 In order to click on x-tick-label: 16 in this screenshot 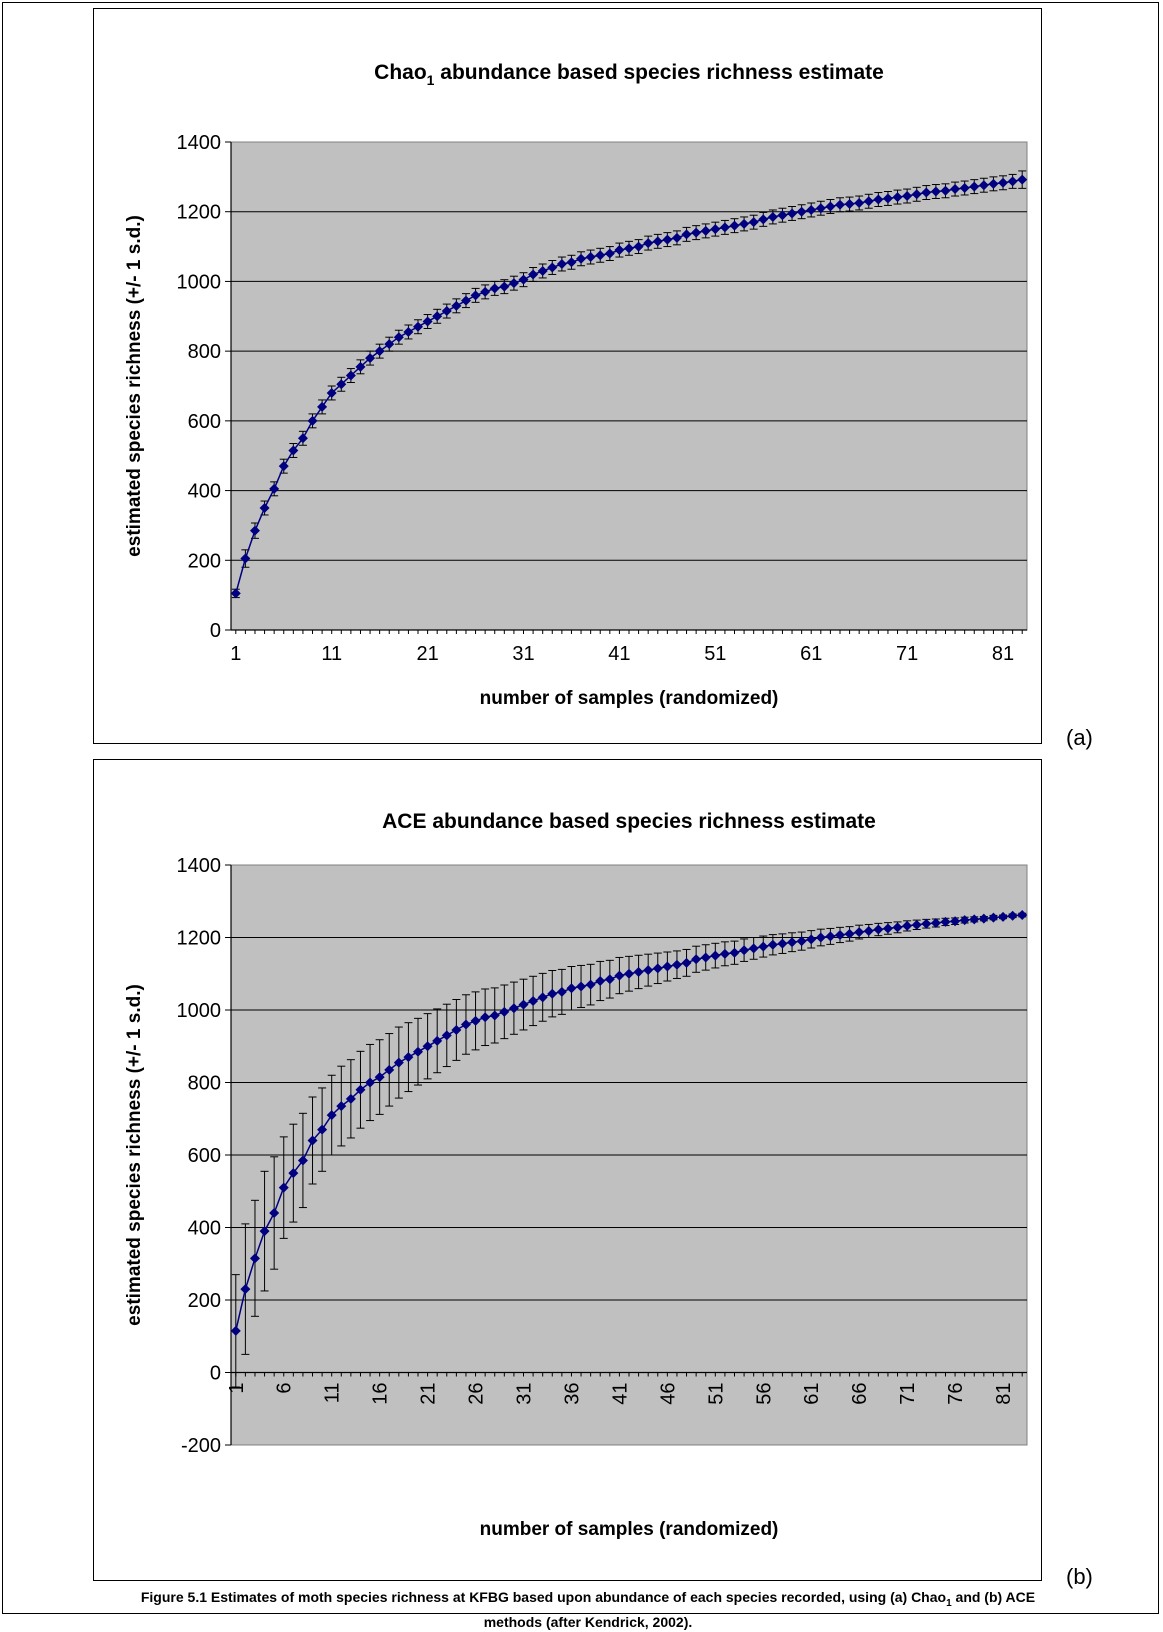, I will do `click(381, 1394)`.